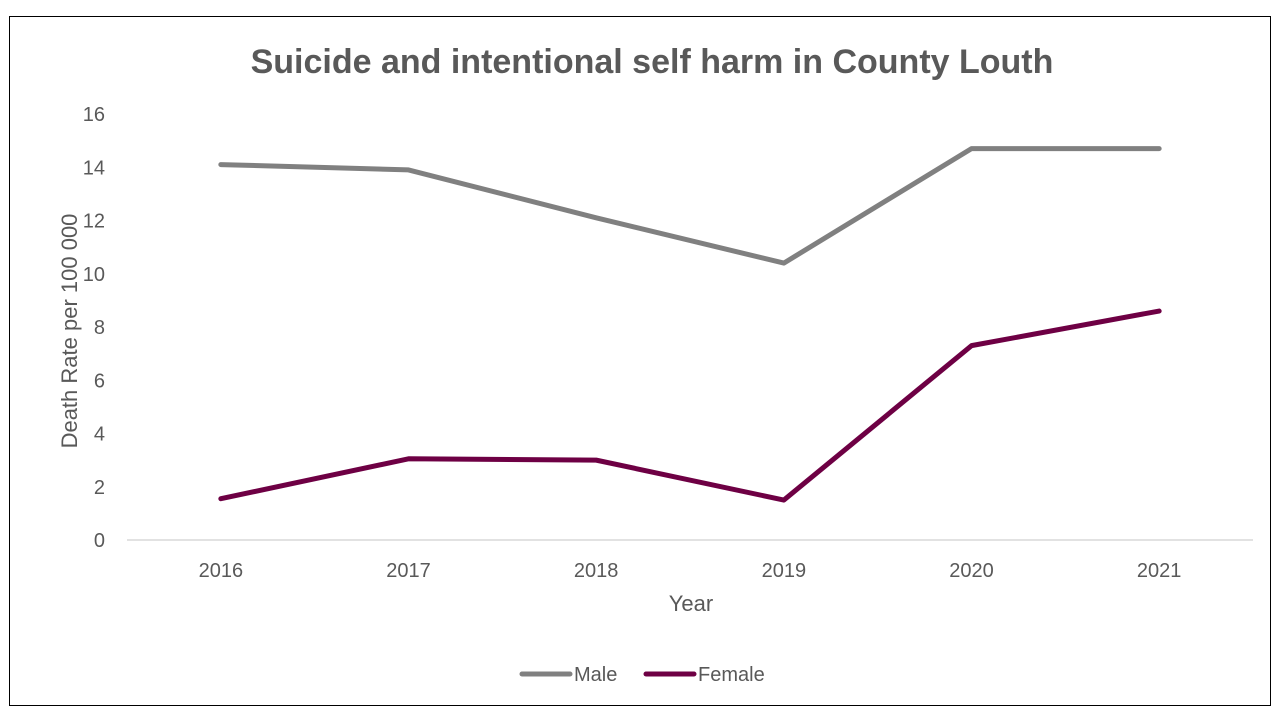  What do you see at coordinates (94, 168) in the screenshot?
I see `y-tick-label: 14` at bounding box center [94, 168].